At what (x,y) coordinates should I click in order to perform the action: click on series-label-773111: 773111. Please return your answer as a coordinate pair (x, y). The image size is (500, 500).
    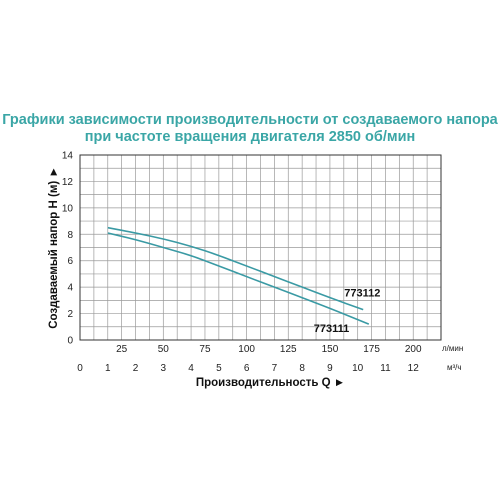
    Looking at the image, I should click on (332, 329).